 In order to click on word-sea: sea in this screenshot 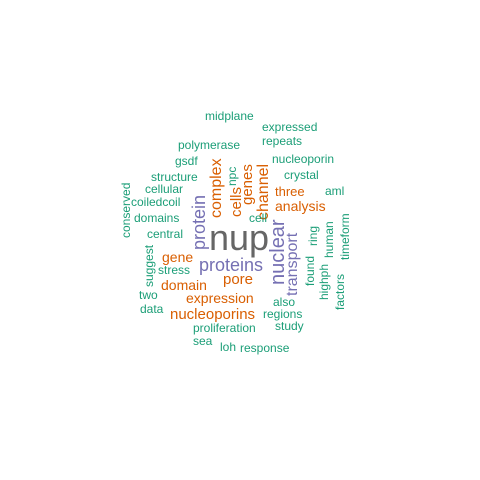, I will do `click(203, 341)`.